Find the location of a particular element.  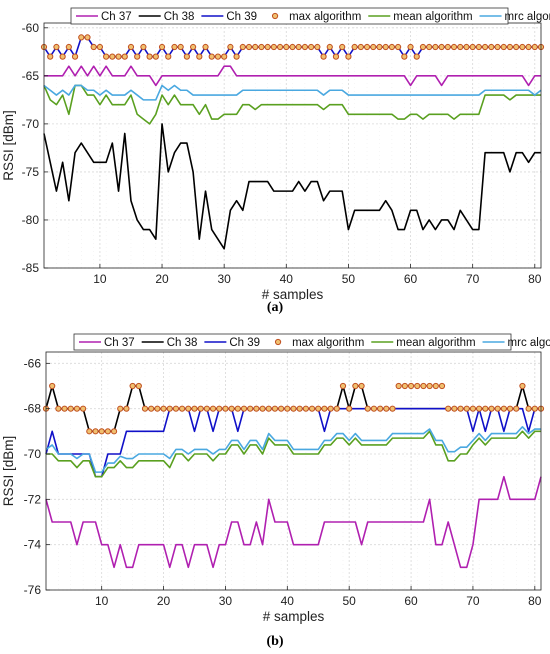

legend-label: Ch 37 is located at coordinates (116, 17).